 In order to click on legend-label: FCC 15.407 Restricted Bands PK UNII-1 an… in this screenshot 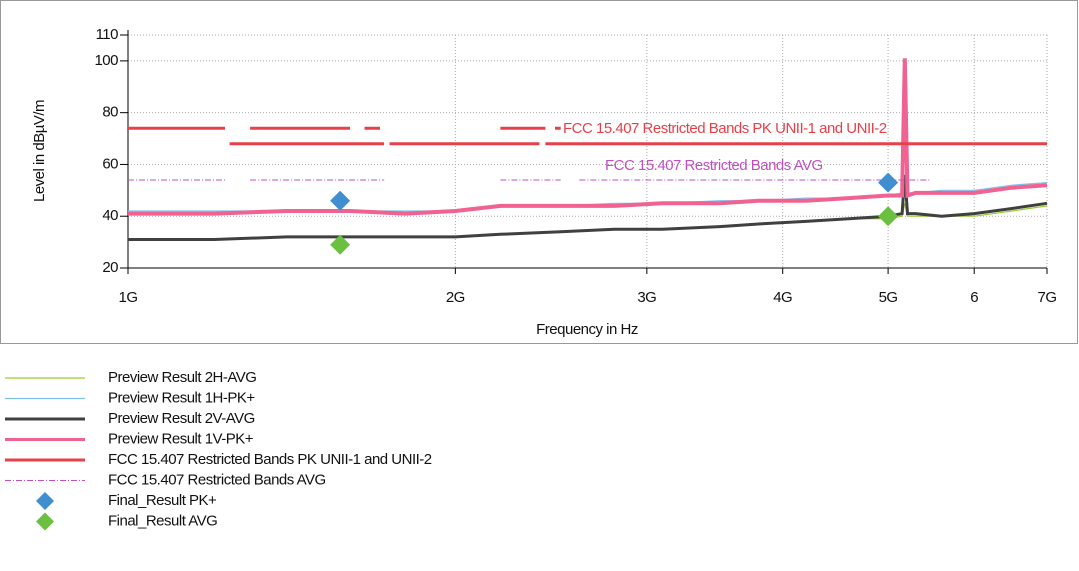, I will do `click(270, 459)`.